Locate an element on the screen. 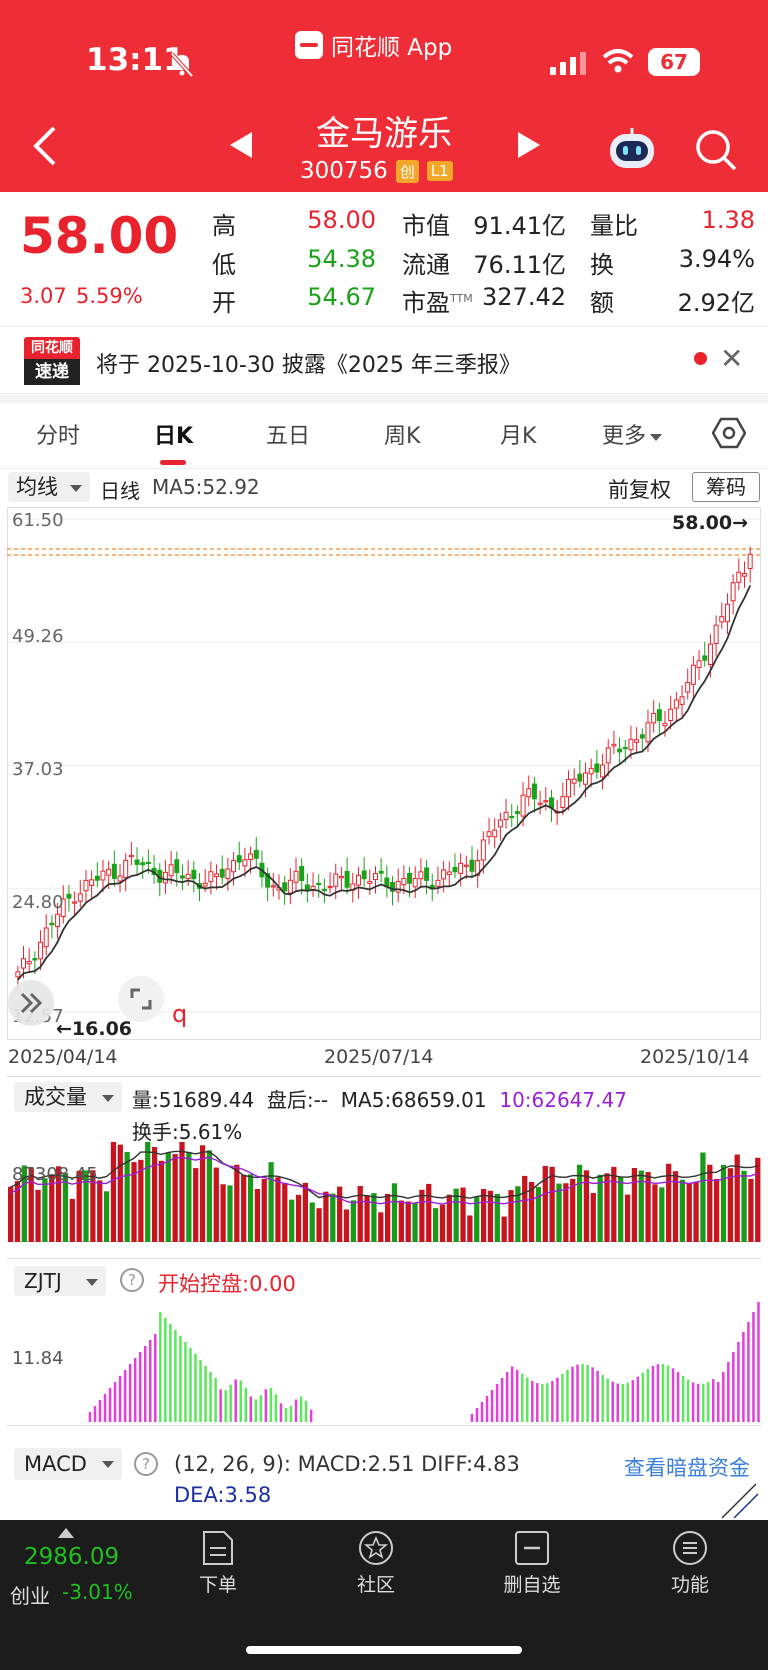 This screenshot has width=768, height=1670. index-name: 创业 is located at coordinates (30, 1596).